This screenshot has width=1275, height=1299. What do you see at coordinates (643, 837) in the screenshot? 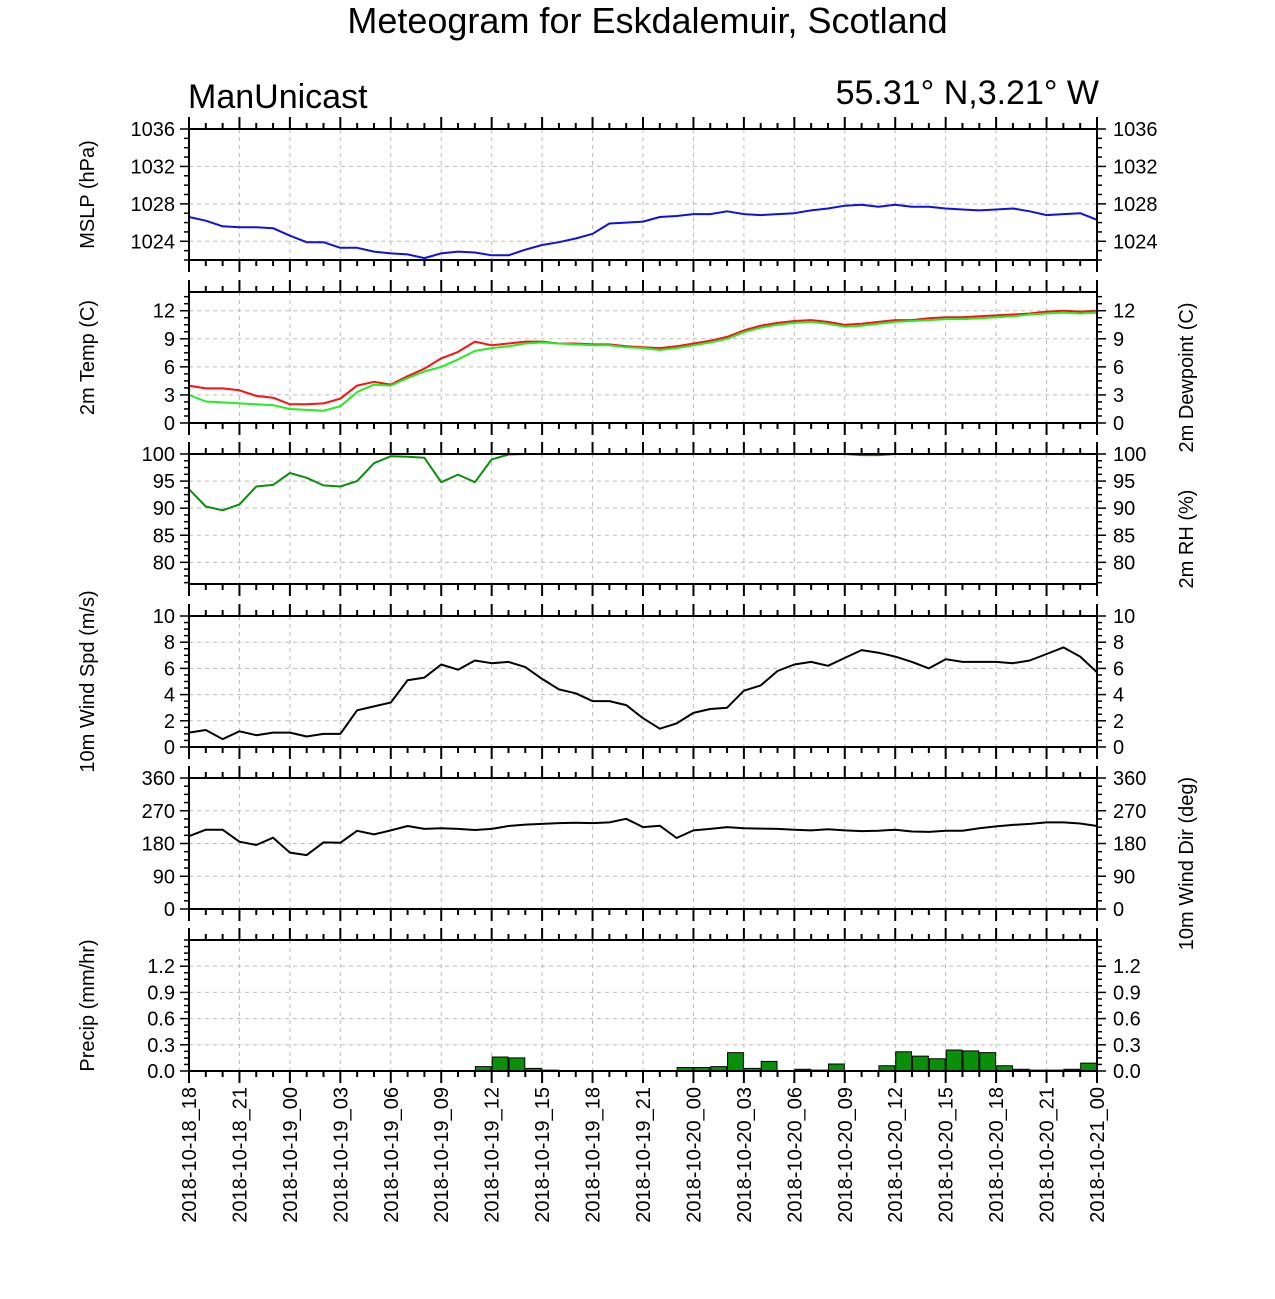
I see `wind_dir-series-line` at bounding box center [643, 837].